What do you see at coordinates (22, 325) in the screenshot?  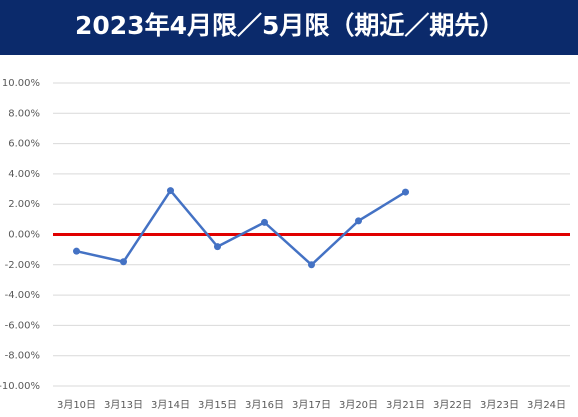 I see `y-tick-label: -6.00%` at bounding box center [22, 325].